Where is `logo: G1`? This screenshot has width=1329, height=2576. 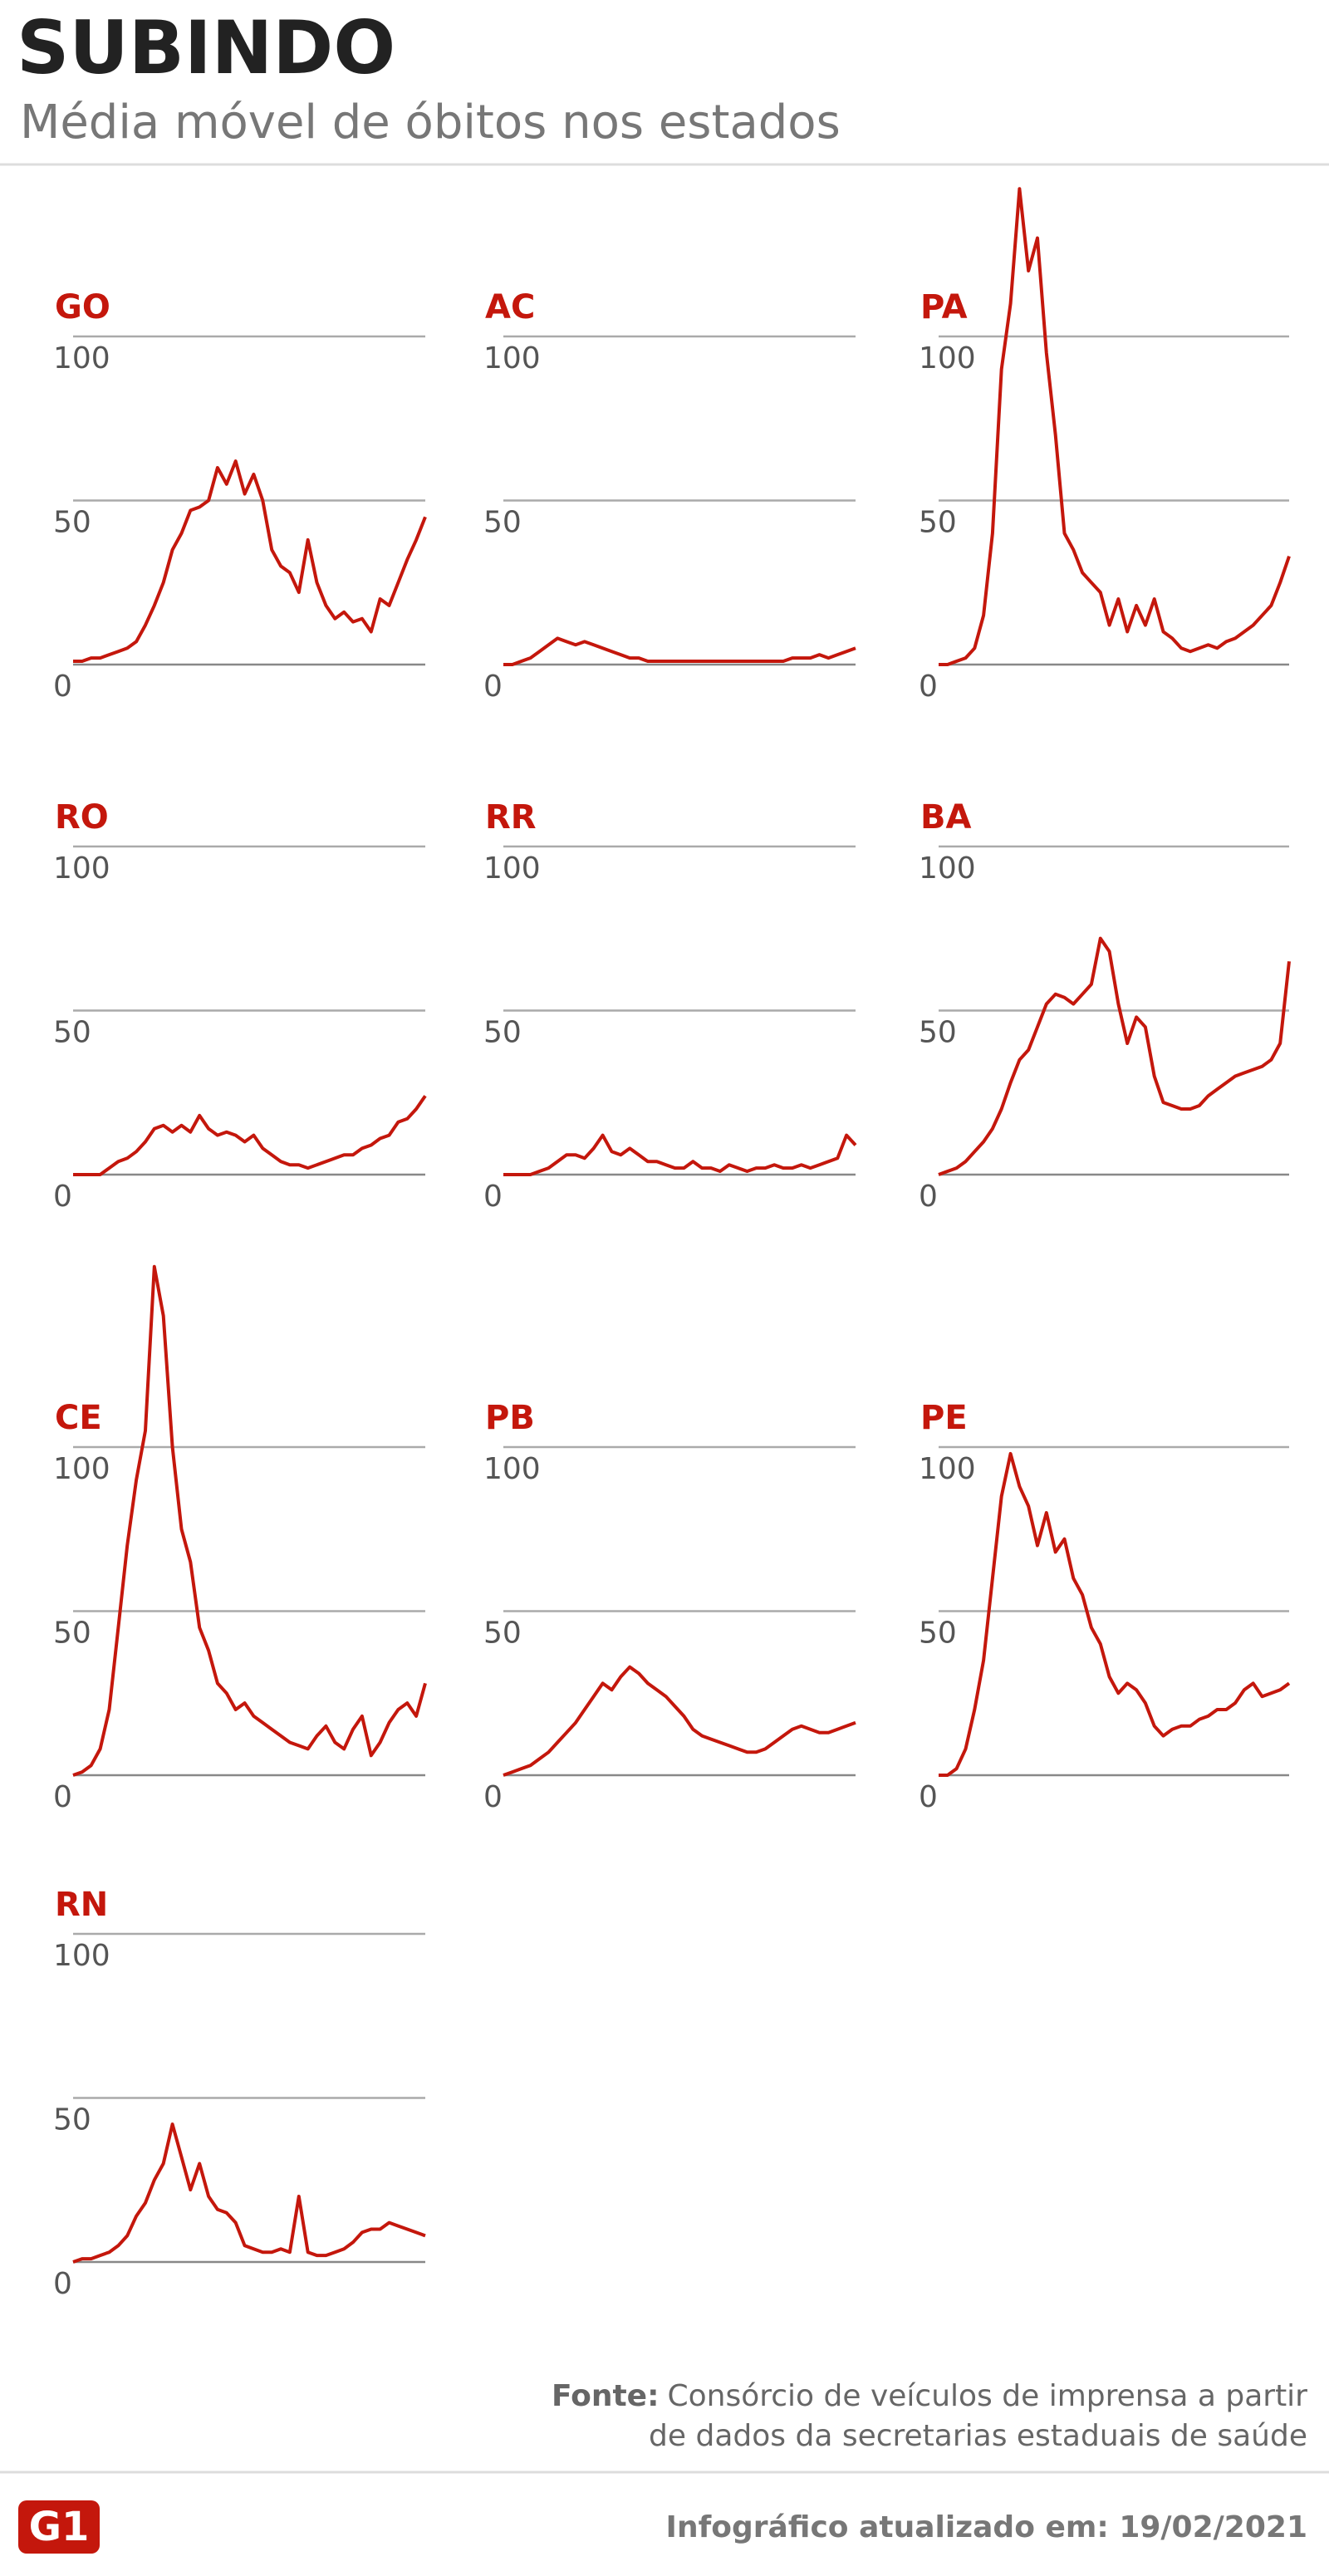
logo: G1 is located at coordinates (59, 2527).